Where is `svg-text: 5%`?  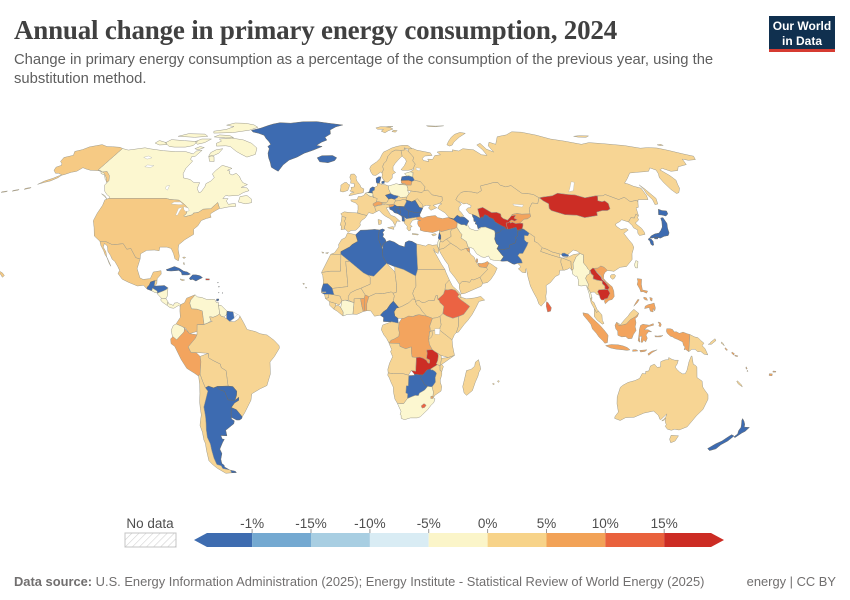 svg-text: 5% is located at coordinates (547, 523).